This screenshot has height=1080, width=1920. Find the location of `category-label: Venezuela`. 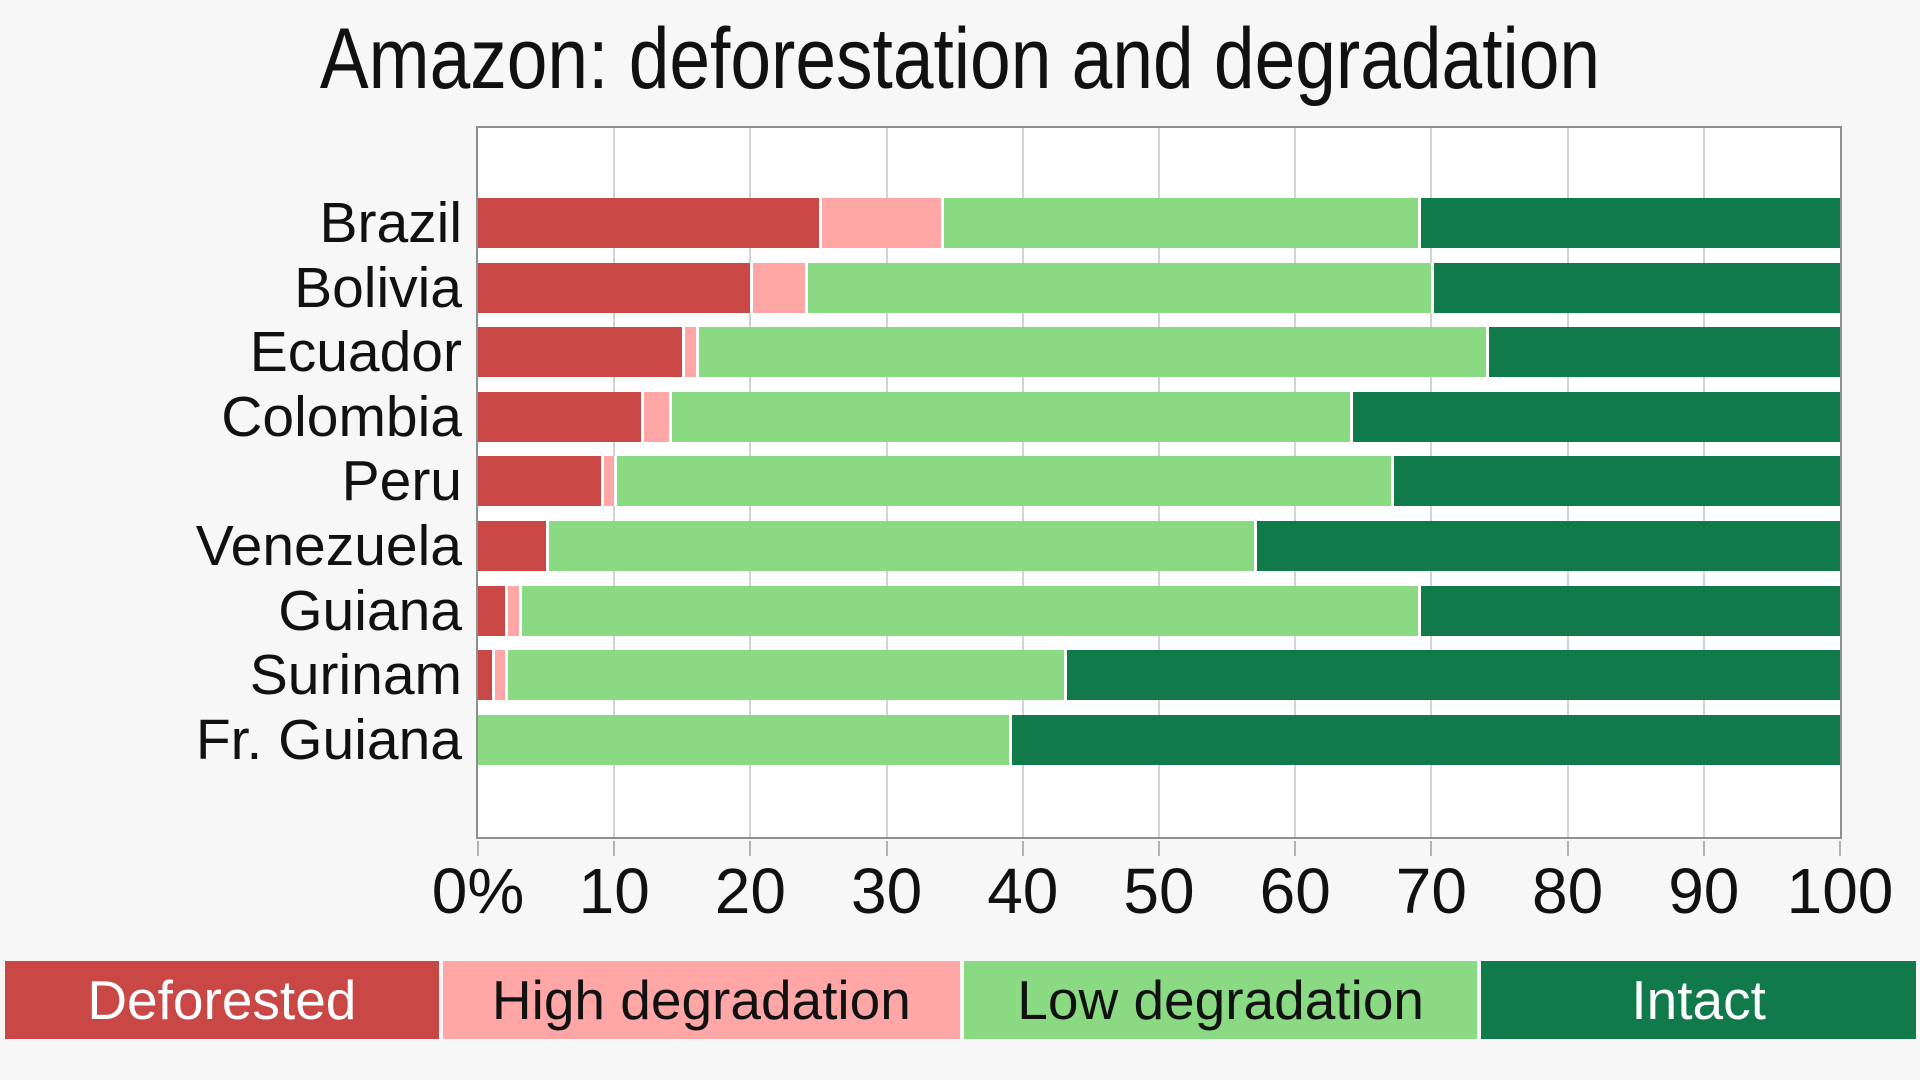

category-label: Venezuela is located at coordinates (328, 546).